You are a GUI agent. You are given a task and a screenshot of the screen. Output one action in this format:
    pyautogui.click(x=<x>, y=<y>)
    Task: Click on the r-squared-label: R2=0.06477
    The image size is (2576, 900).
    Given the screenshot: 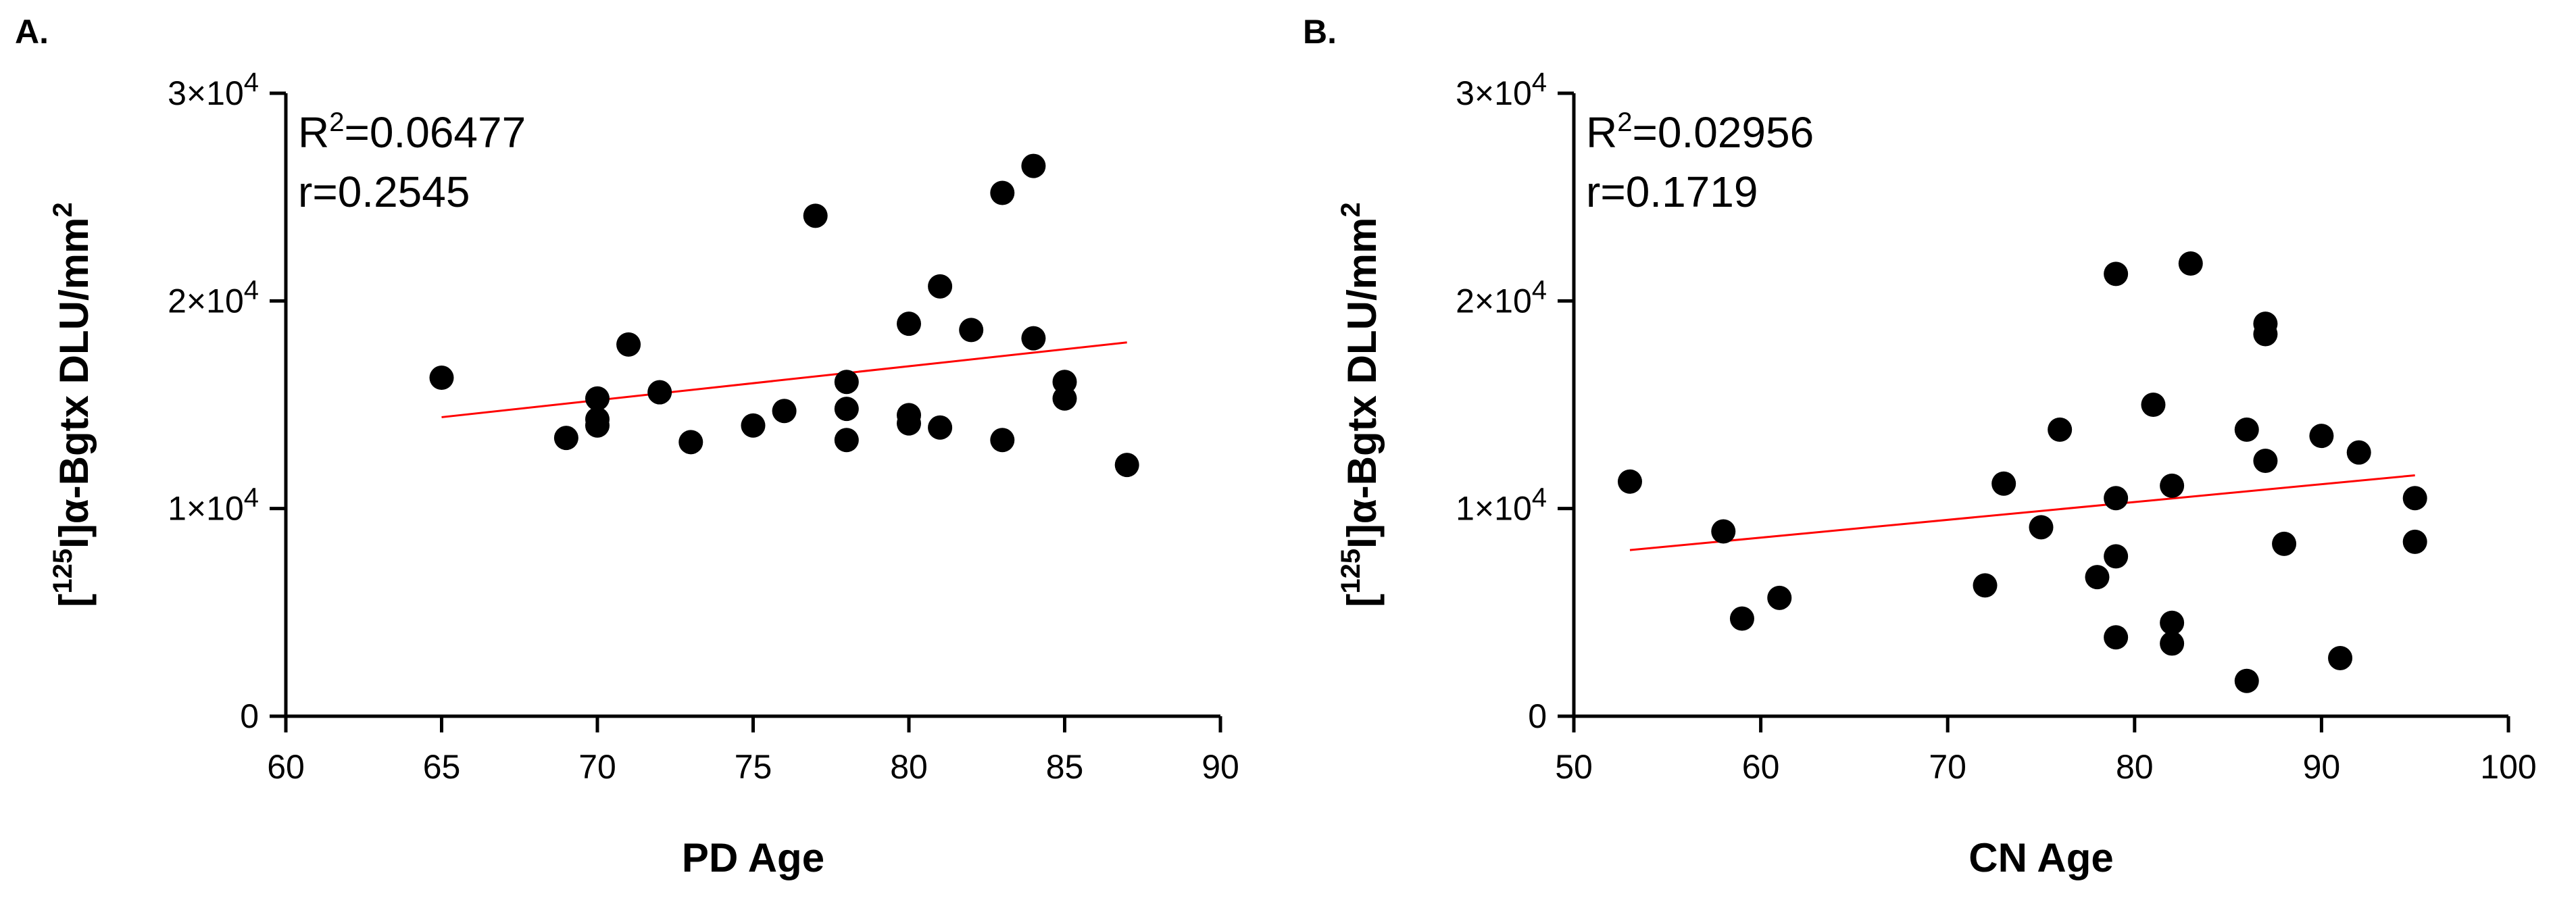 What is the action you would take?
    pyautogui.click(x=412, y=132)
    